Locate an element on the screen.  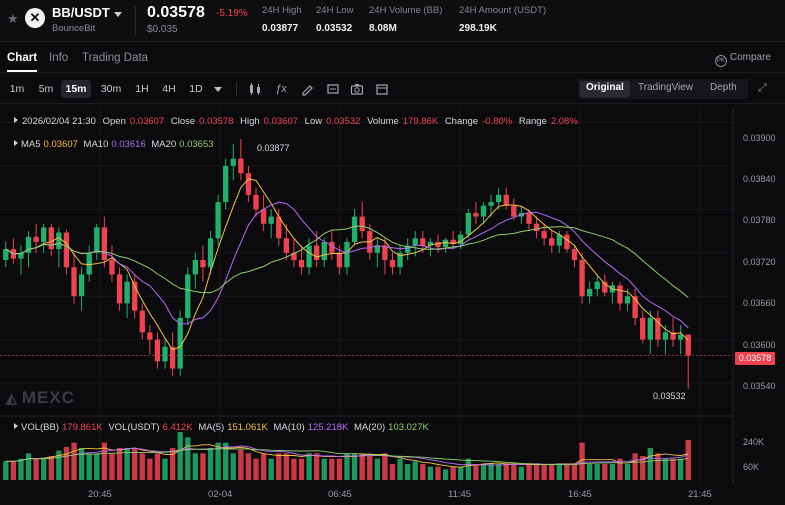
pair-dropdown-chevron-icon is located at coordinates (118, 14).